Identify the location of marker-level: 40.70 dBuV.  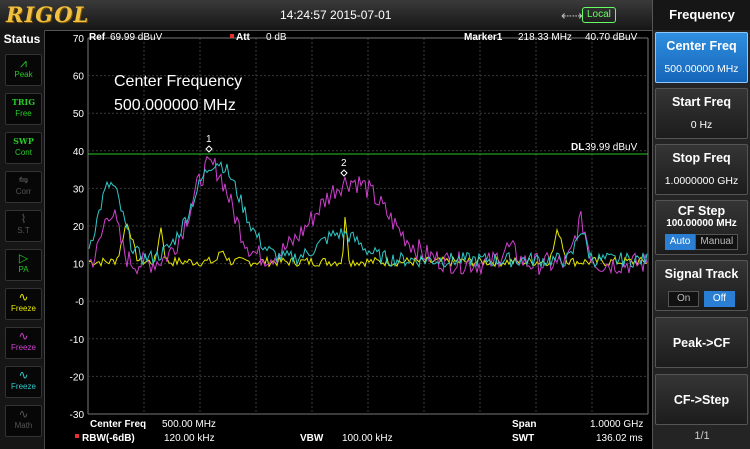
(611, 37).